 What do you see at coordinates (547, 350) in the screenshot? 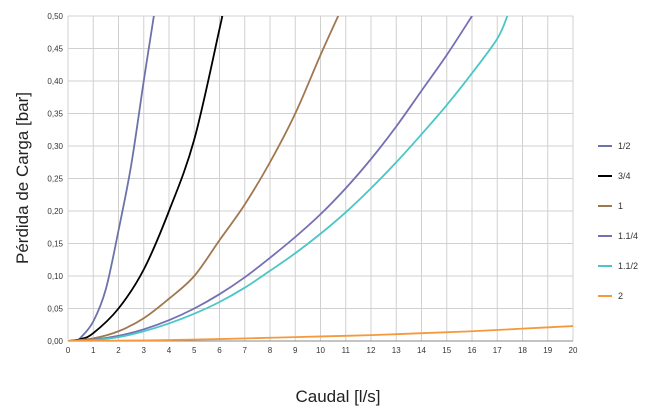
I see `x-tick-label: 19` at bounding box center [547, 350].